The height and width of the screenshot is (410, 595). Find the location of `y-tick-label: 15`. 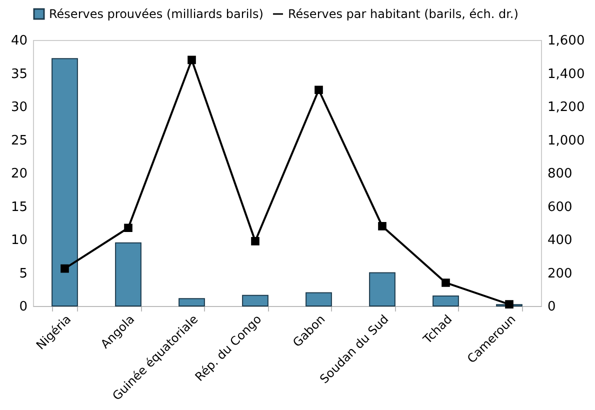

y-tick-label: 15 is located at coordinates (19, 207).